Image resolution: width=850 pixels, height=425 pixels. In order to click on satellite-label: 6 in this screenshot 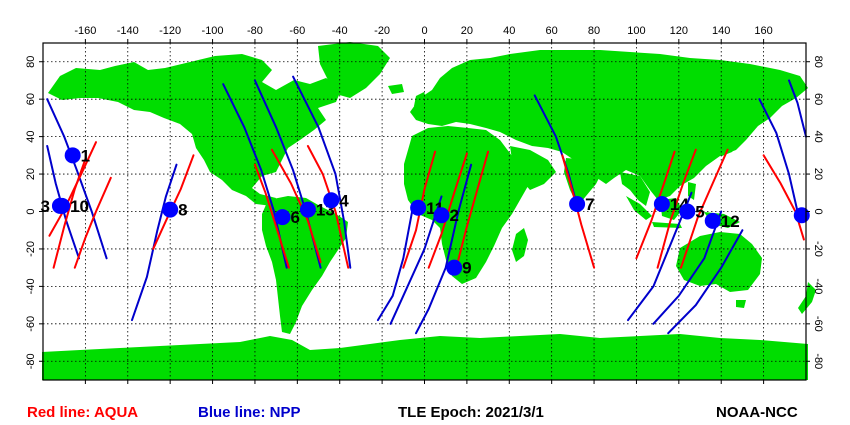, I will do `click(294, 217)`.